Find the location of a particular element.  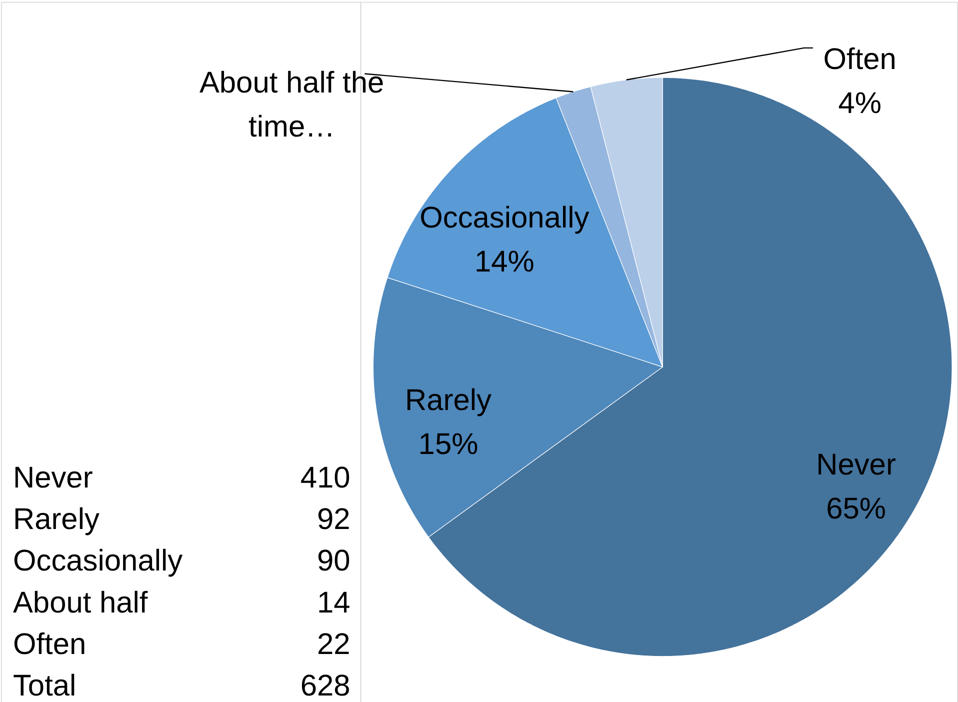

category-label: Rarely is located at coordinates (56, 519).